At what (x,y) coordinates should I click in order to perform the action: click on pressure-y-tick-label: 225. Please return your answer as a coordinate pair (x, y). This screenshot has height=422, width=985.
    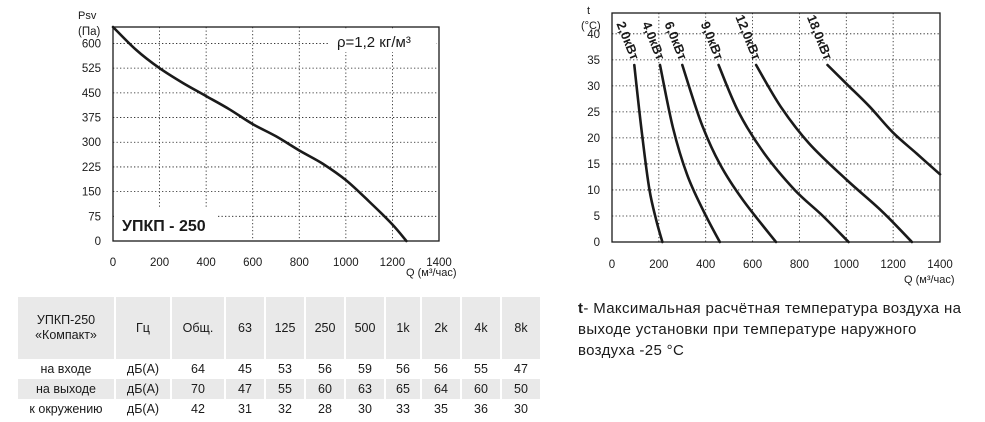
    Looking at the image, I should click on (91, 168).